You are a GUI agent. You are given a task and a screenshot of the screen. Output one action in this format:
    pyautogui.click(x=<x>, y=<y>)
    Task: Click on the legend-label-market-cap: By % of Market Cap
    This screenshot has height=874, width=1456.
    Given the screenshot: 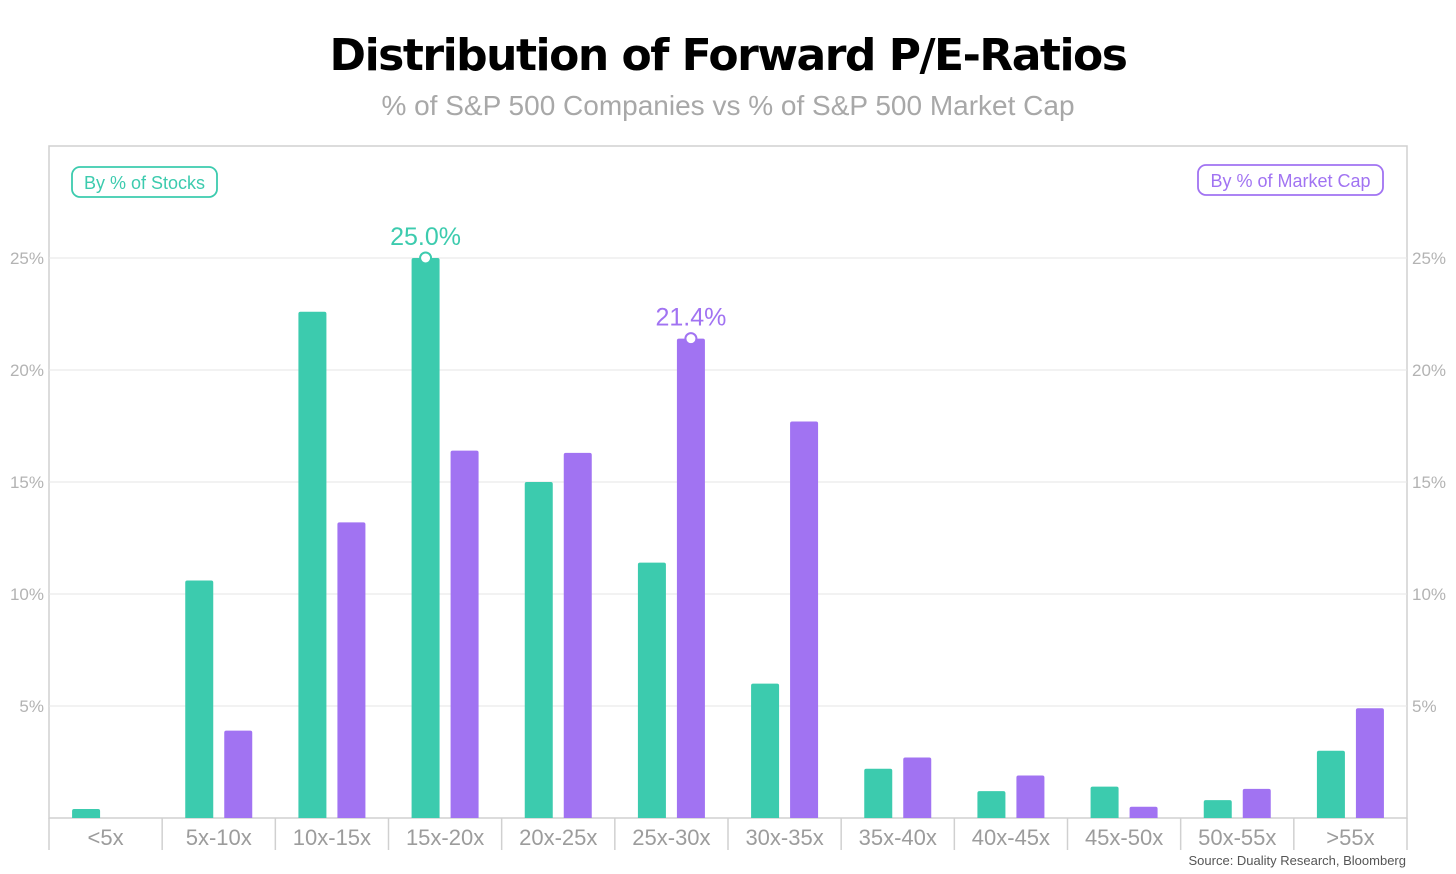 What is the action you would take?
    pyautogui.click(x=1290, y=181)
    